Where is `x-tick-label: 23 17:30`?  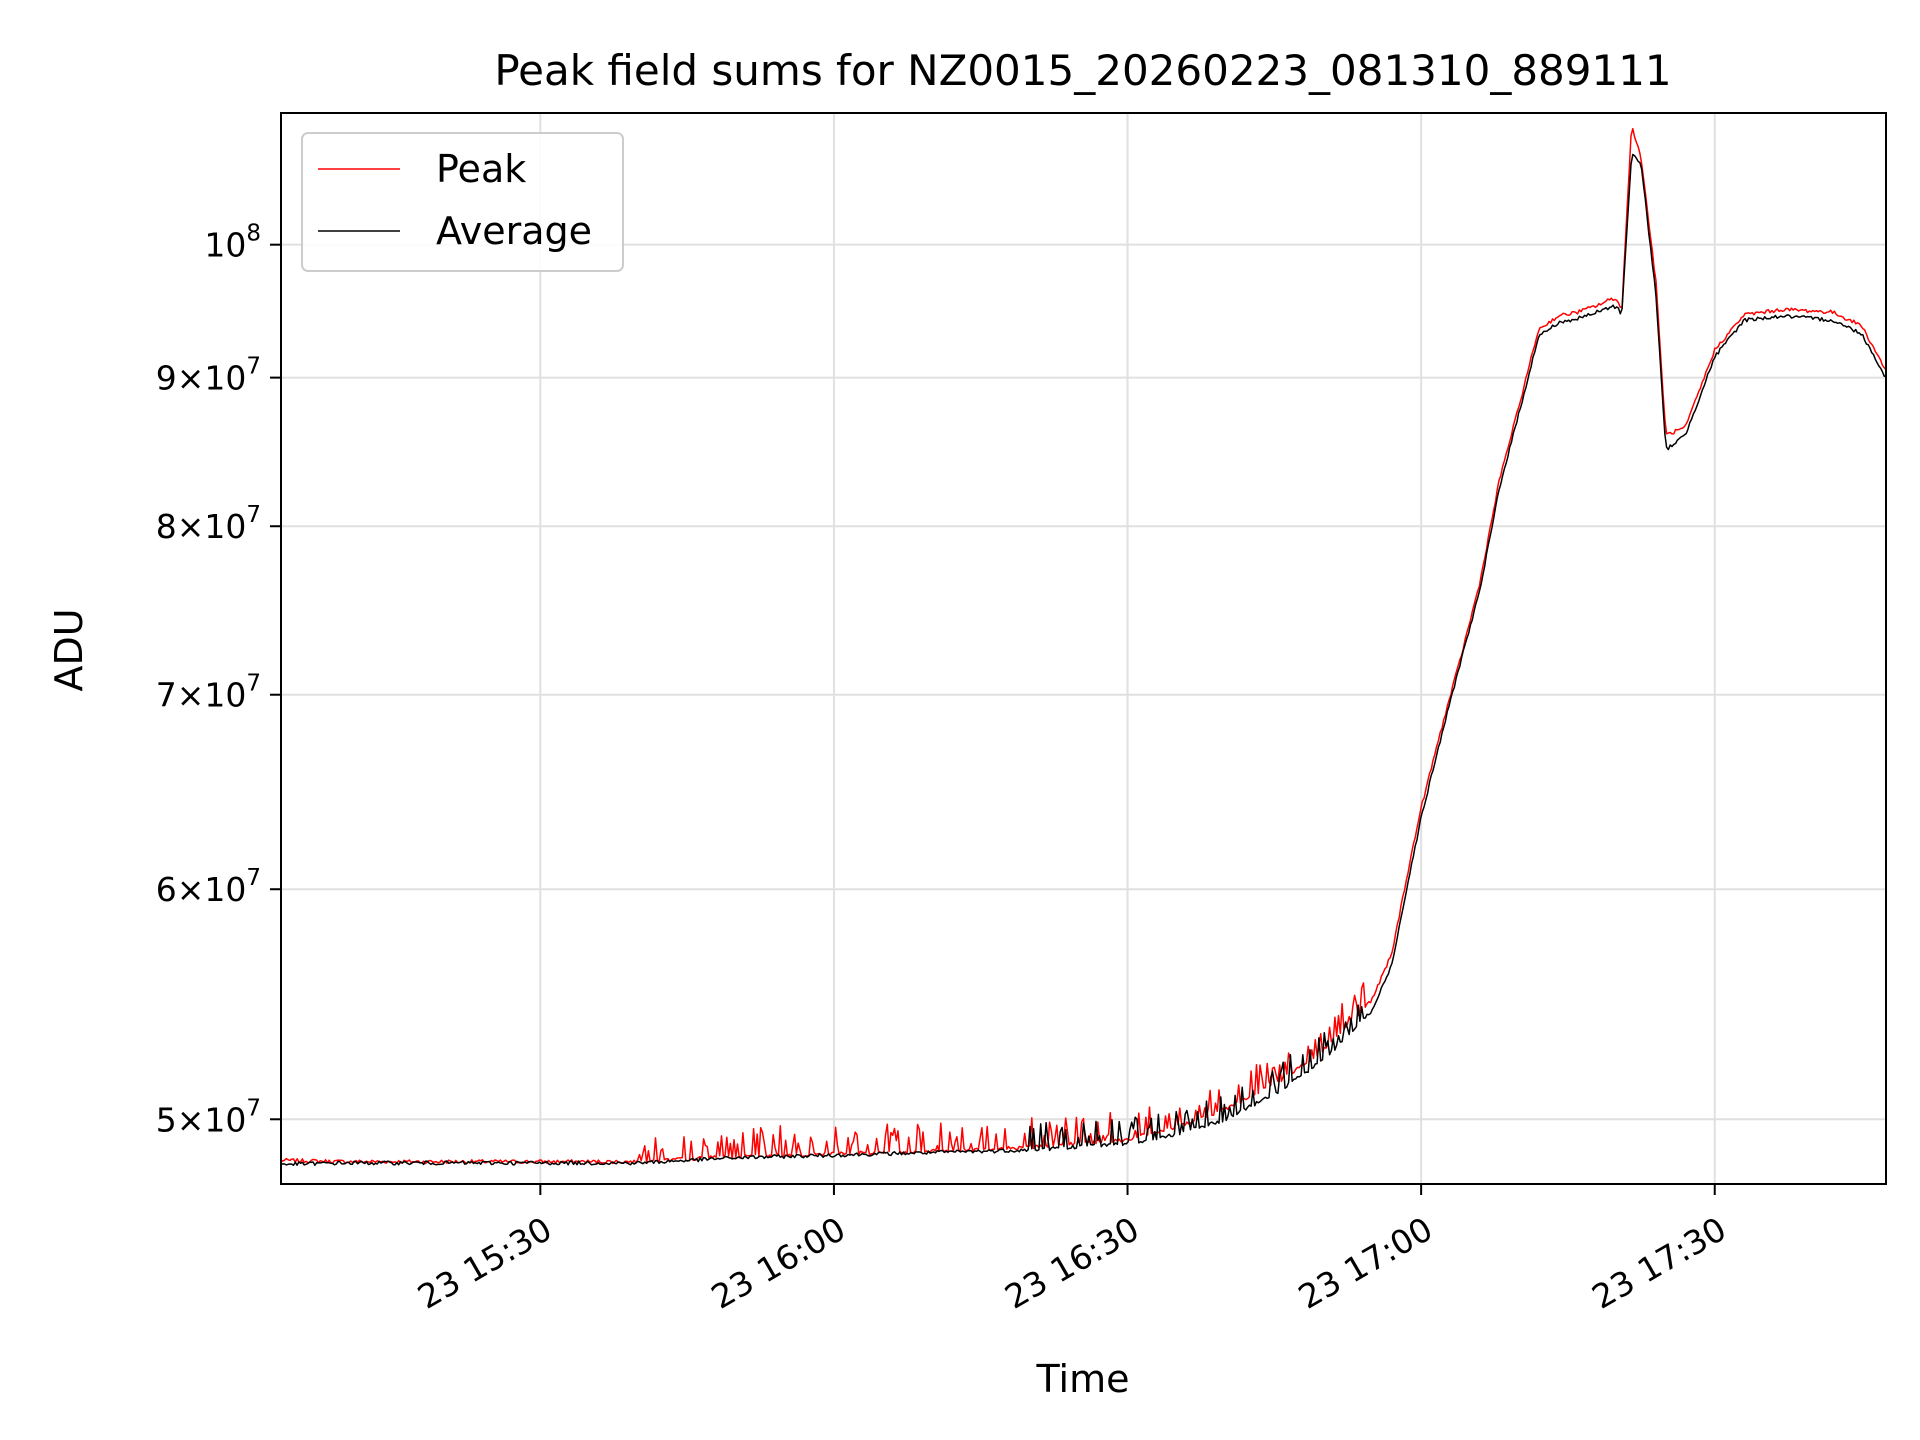
x-tick-label: 23 17:30 is located at coordinates (1658, 1263).